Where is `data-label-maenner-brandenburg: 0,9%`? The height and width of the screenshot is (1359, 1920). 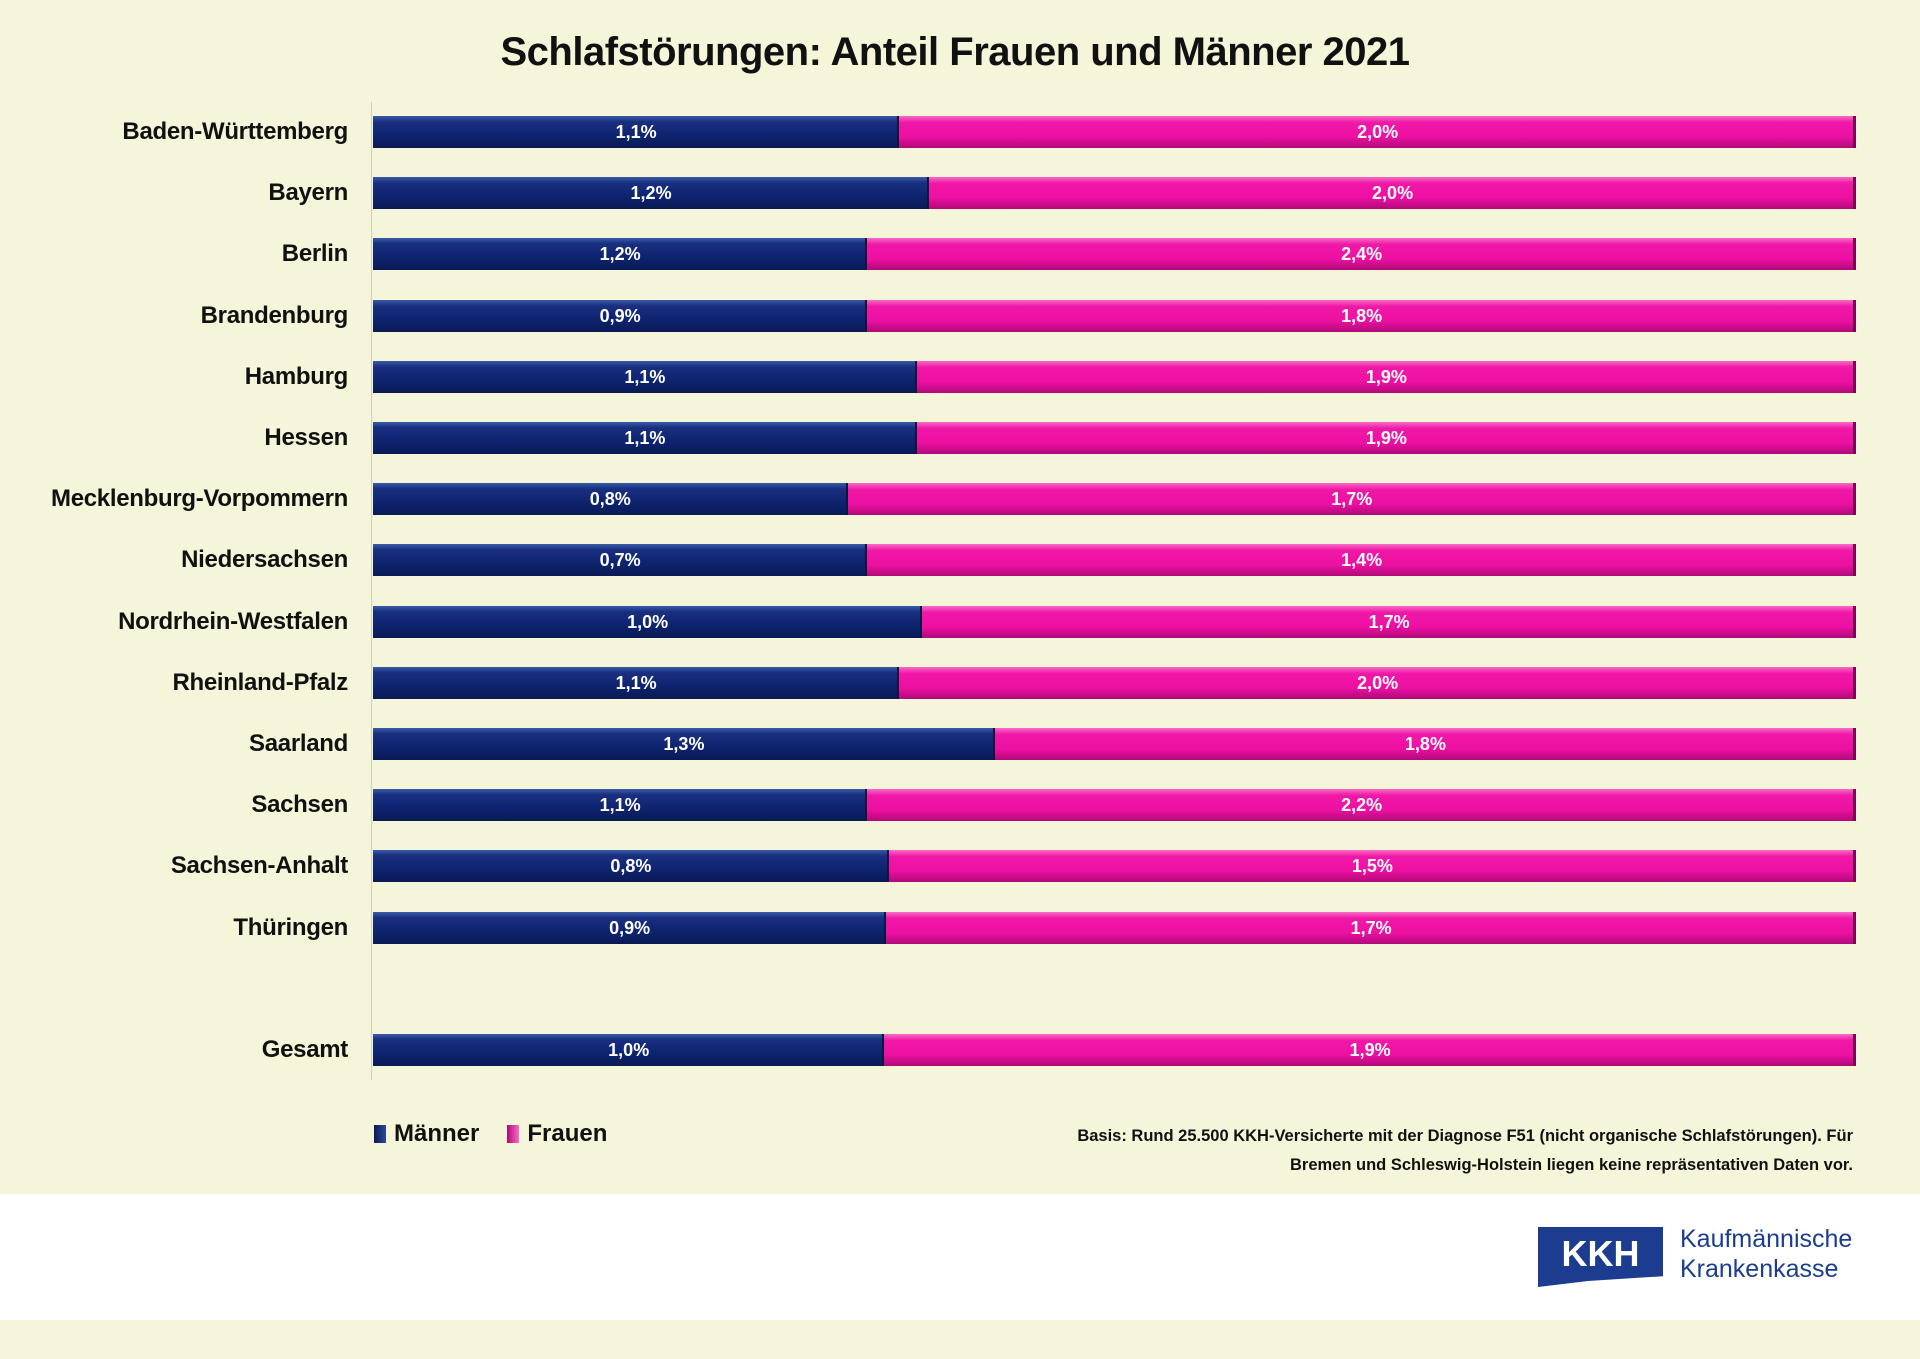 data-label-maenner-brandenburg: 0,9% is located at coordinates (620, 315).